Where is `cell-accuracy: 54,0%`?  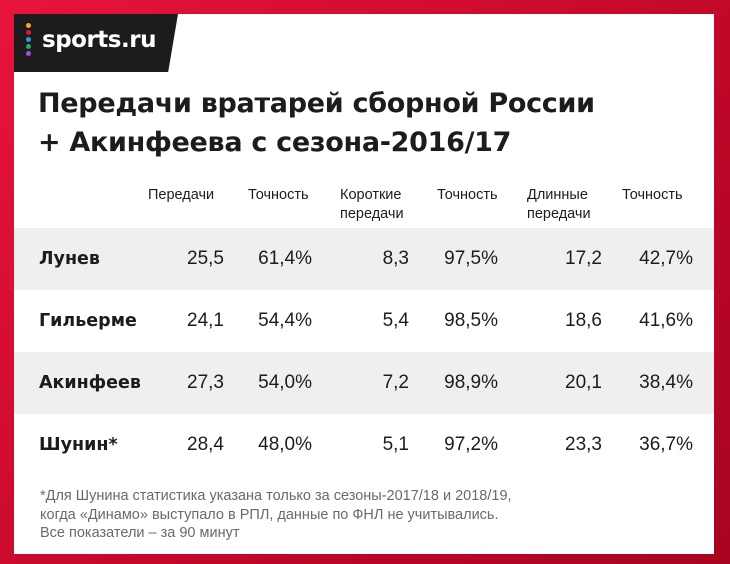 cell-accuracy: 54,0% is located at coordinates (285, 382).